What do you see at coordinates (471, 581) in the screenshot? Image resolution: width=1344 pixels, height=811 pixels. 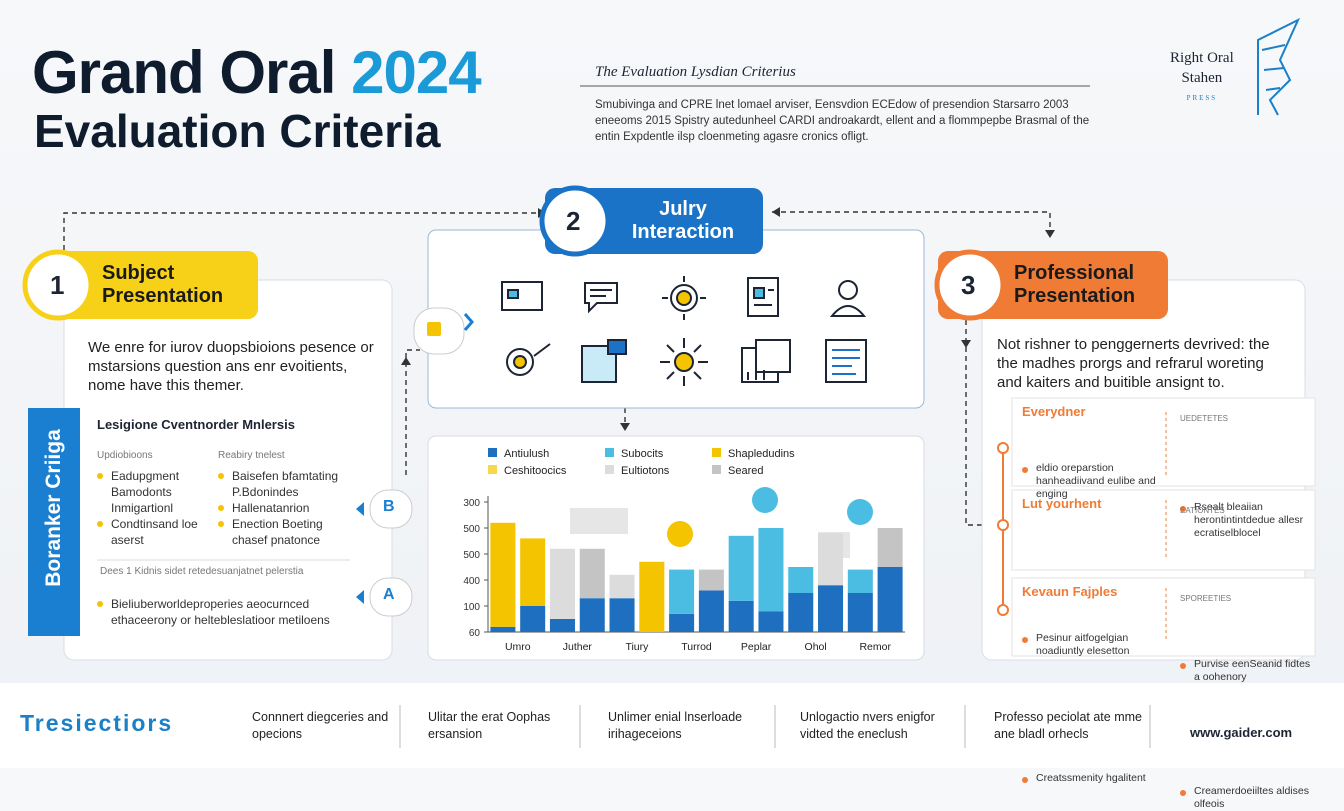 I see `y-tick-label: 400` at bounding box center [471, 581].